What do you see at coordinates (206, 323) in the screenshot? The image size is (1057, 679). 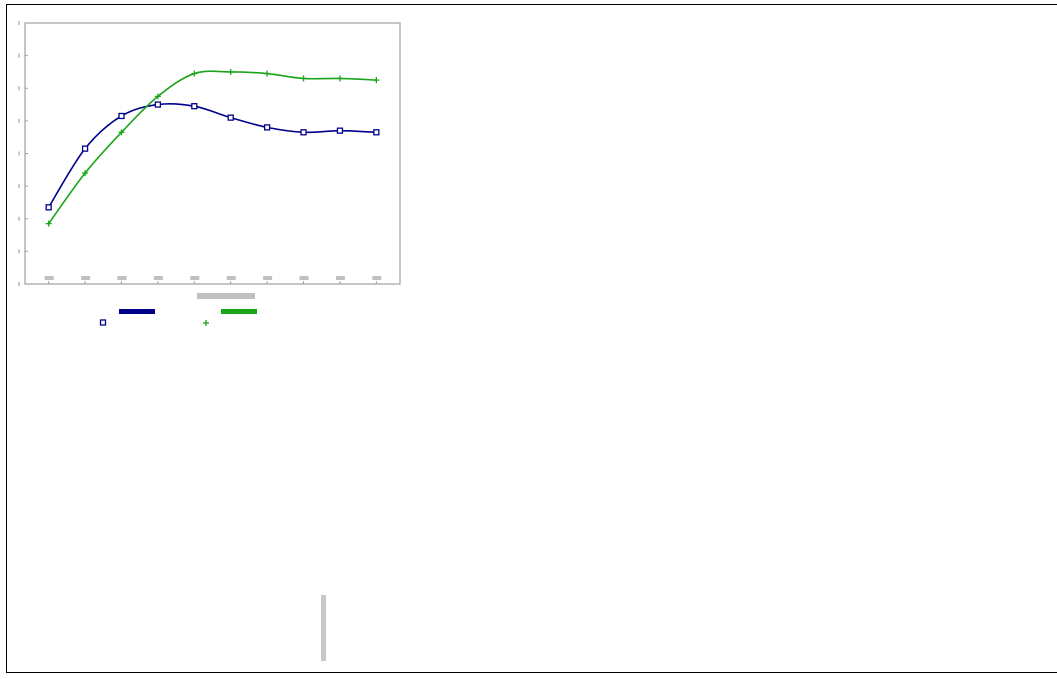 I see `legend-symbol-plus` at bounding box center [206, 323].